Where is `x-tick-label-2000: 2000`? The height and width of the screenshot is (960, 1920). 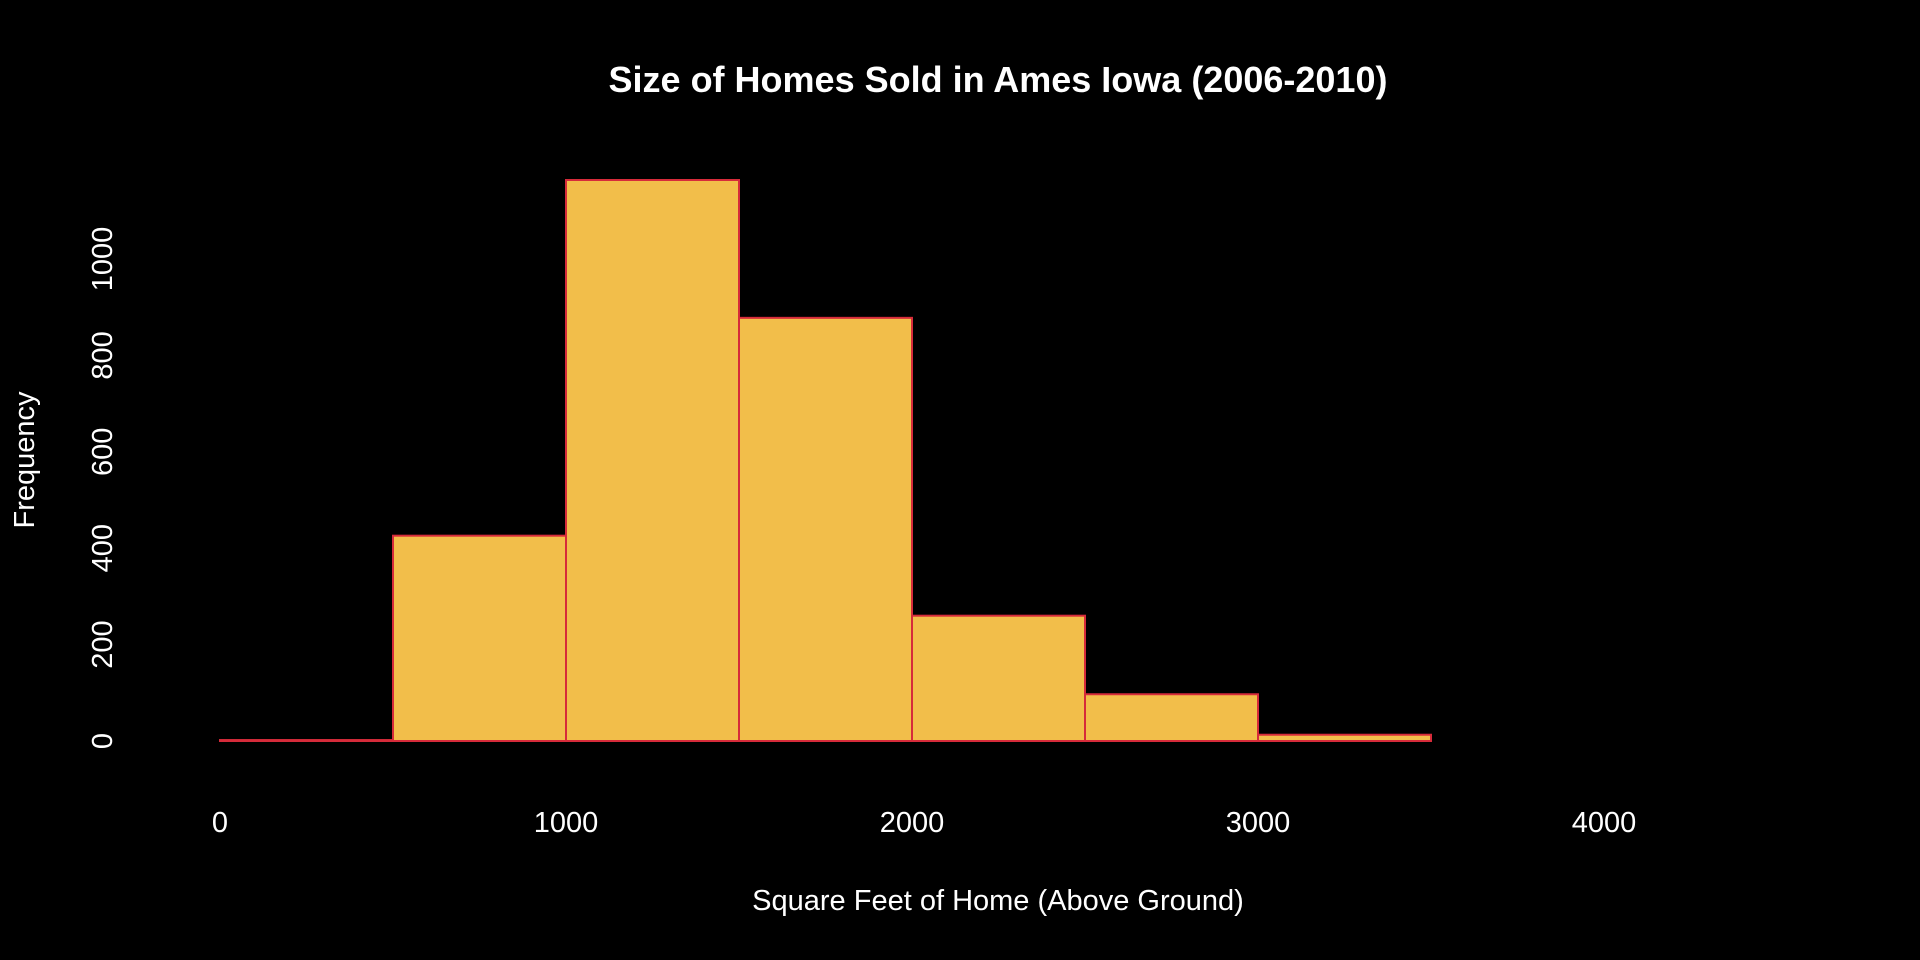
x-tick-label-2000: 2000 is located at coordinates (912, 823).